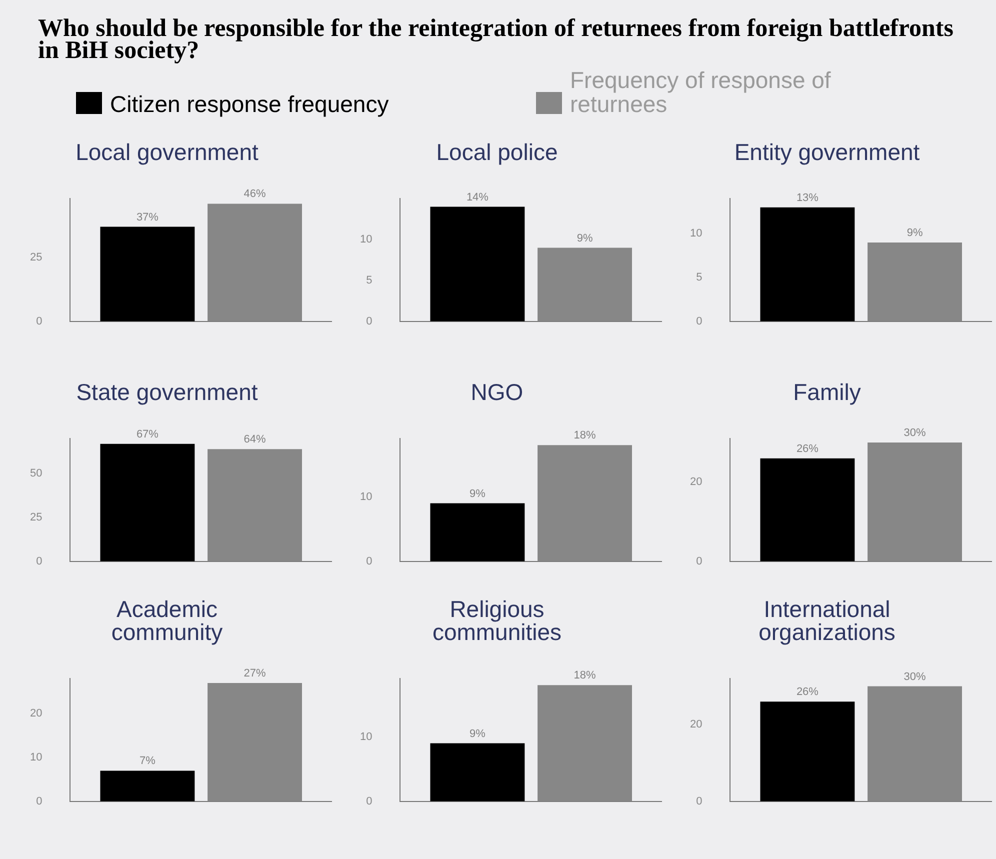  Describe the element at coordinates (497, 620) in the screenshot. I see `chart-subtitle: Religious communities` at that location.